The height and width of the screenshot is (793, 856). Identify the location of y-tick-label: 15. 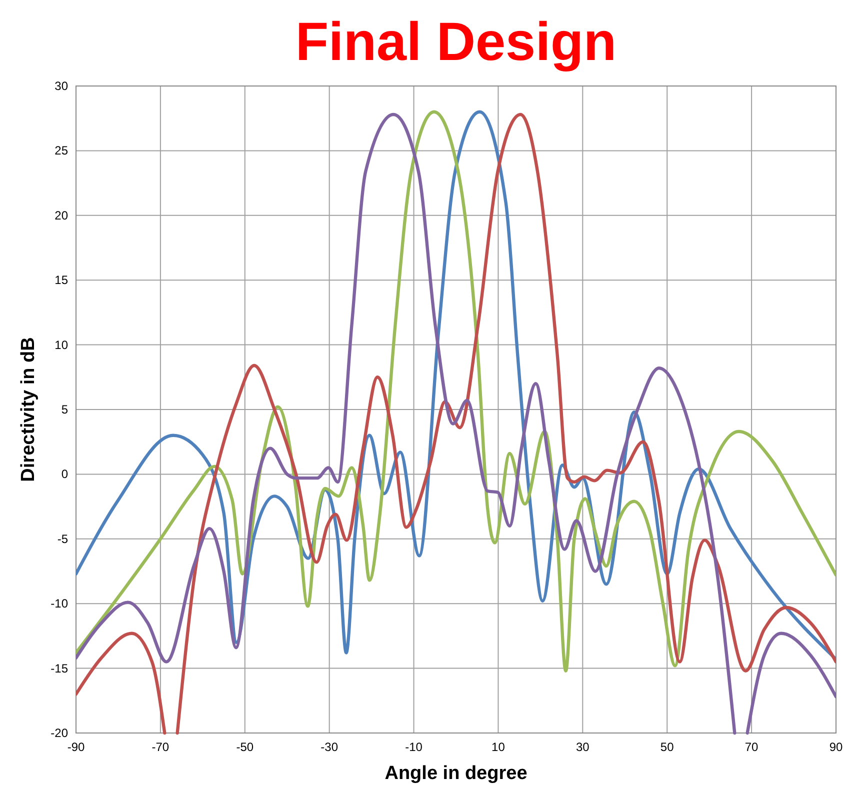
(61, 280).